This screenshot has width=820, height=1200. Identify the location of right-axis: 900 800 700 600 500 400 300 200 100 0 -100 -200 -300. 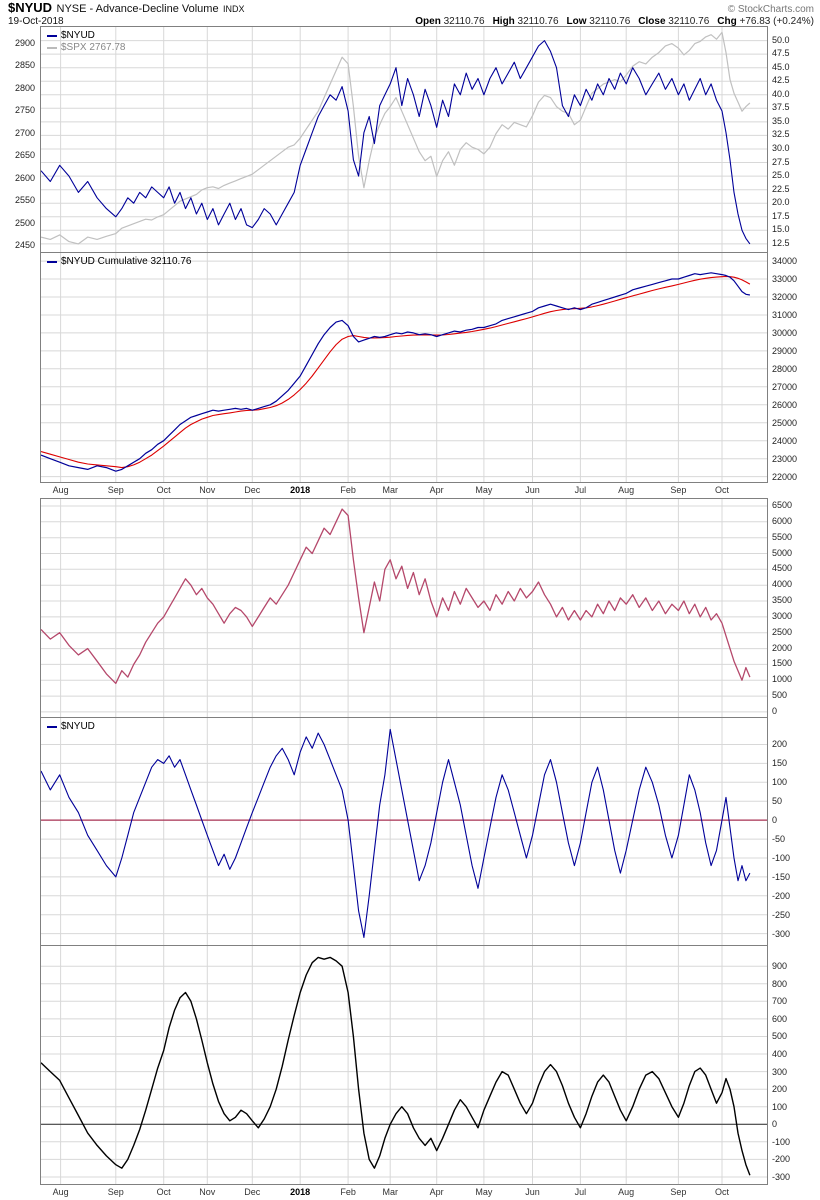
(794, 1065).